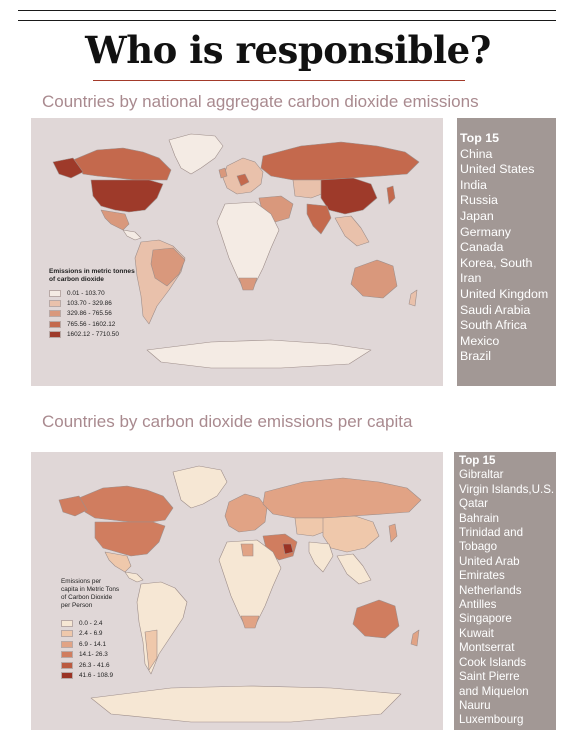 The height and width of the screenshot is (752, 576). I want to click on germany-shape, so click(243, 180).